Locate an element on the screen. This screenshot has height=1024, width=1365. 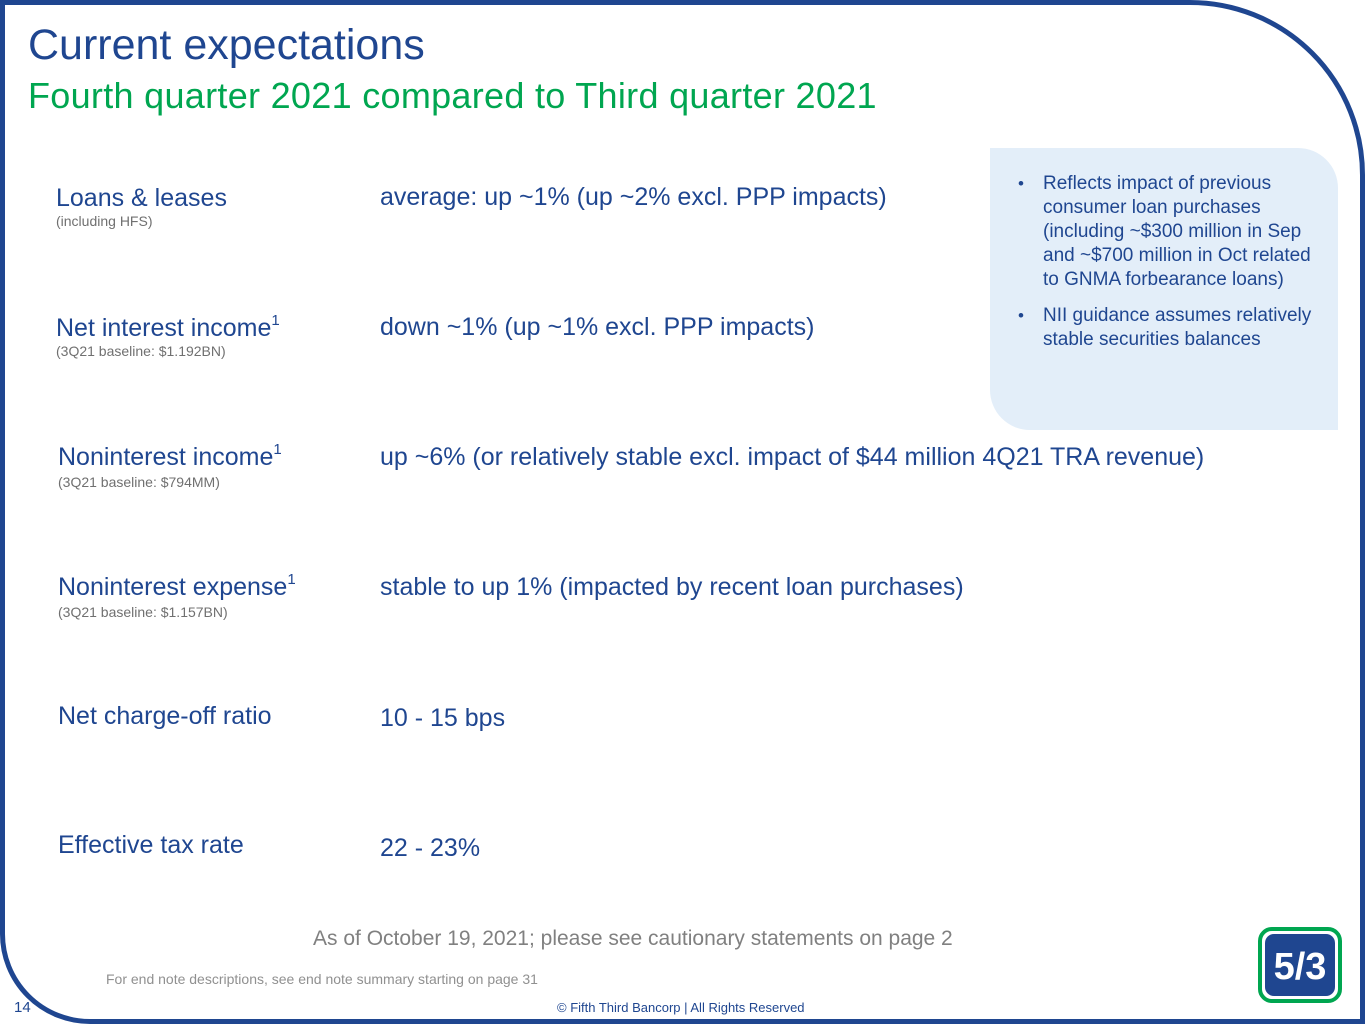
row-label-net-interest-income: Net interest income1 is located at coordinates (168, 327).